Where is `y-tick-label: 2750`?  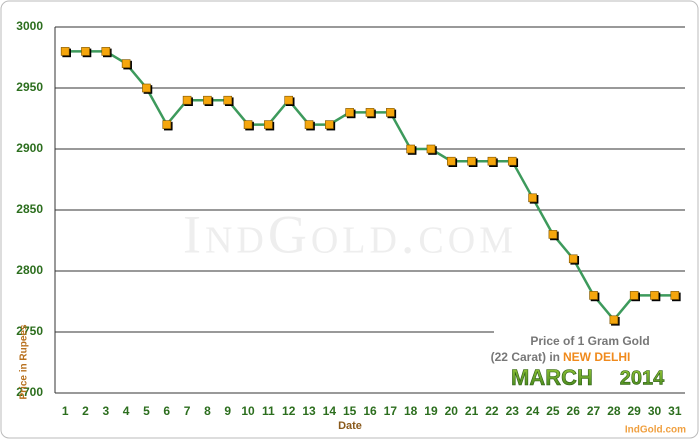 y-tick-label: 2750 is located at coordinates (29, 331).